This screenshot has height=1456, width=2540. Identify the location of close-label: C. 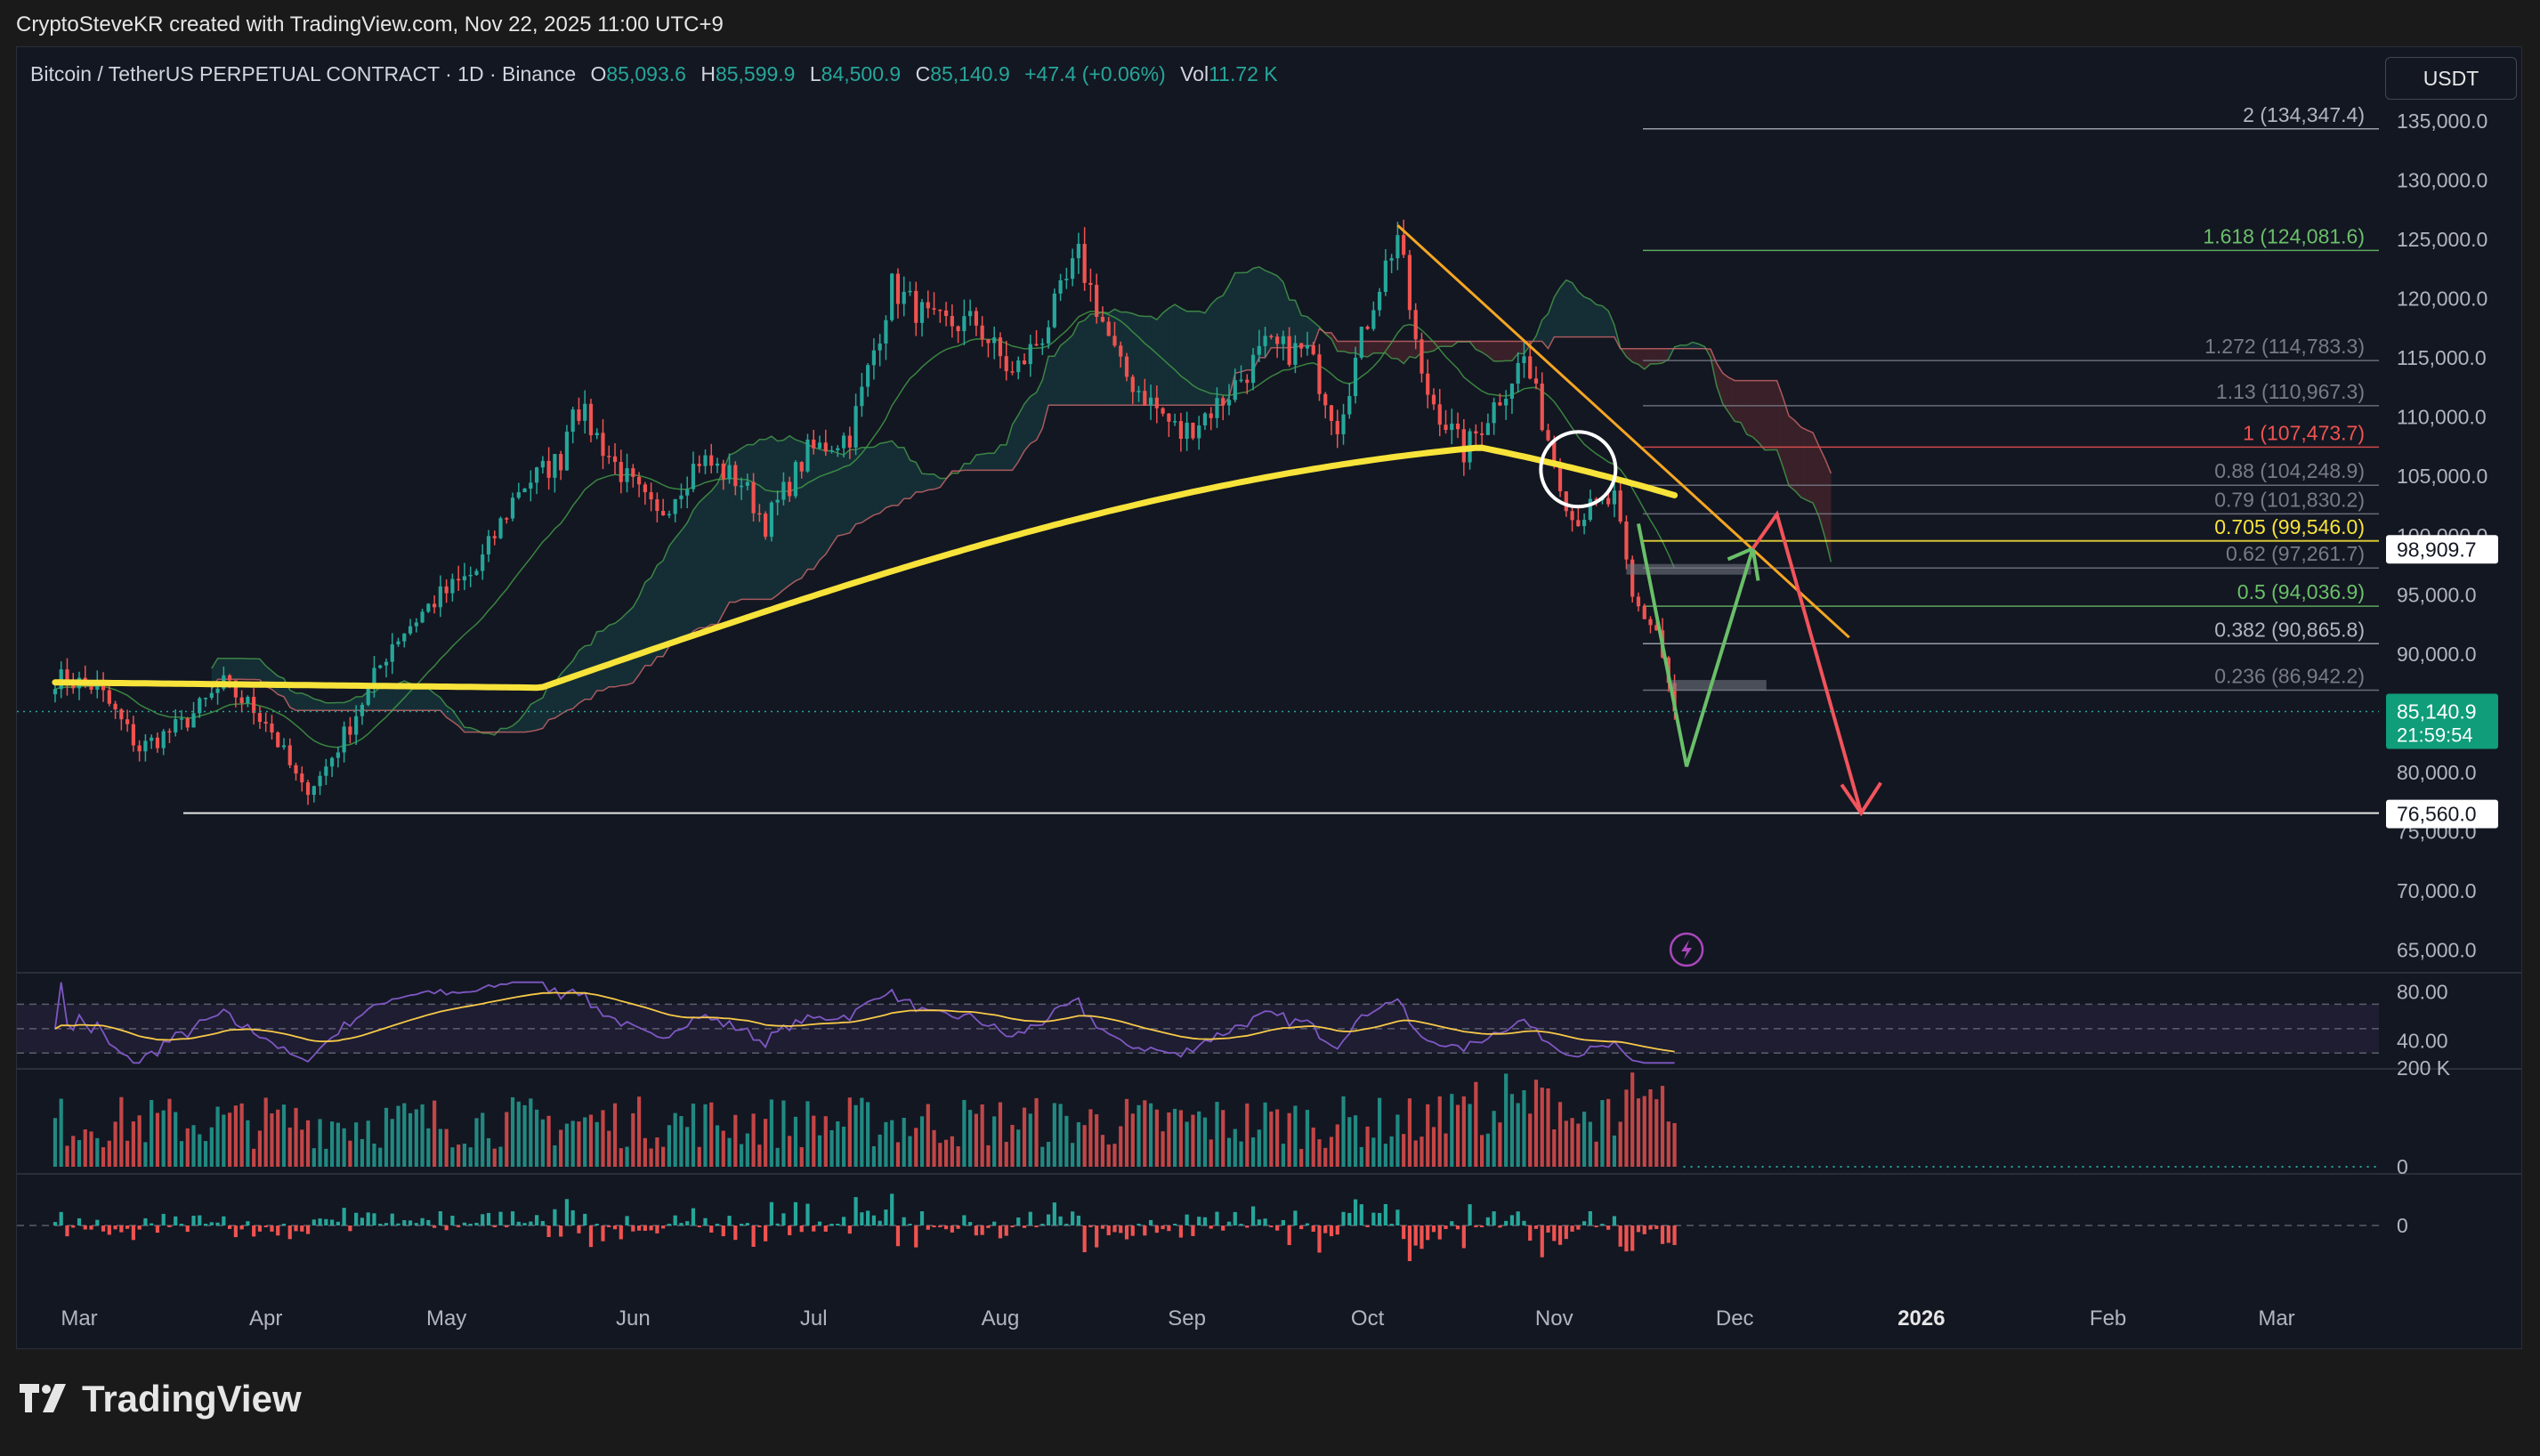
(923, 73).